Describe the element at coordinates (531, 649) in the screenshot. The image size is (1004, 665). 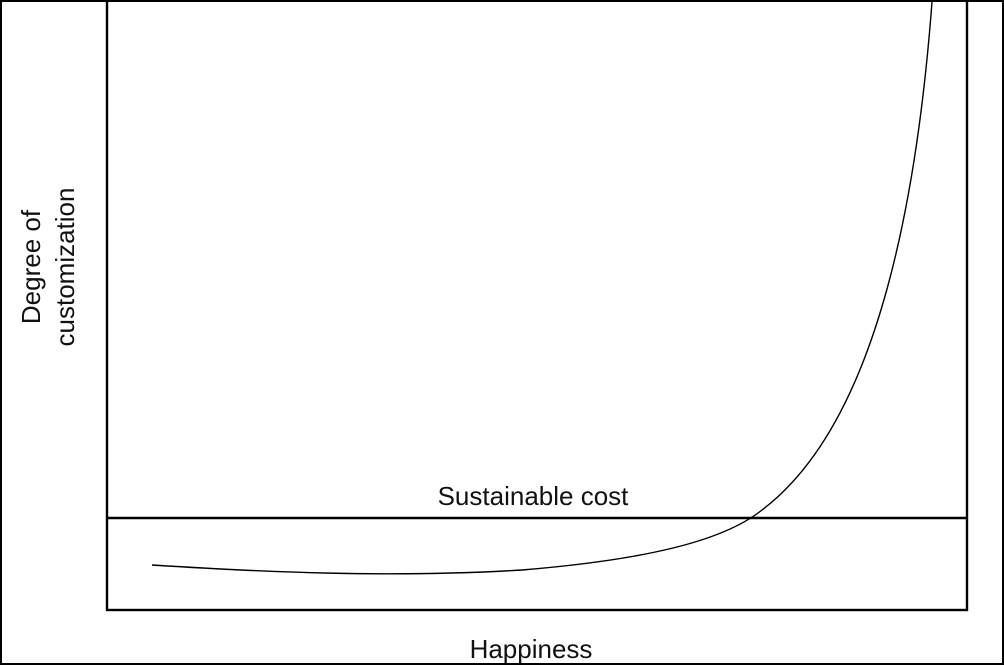
I see `x-axis-label: Happiness` at that location.